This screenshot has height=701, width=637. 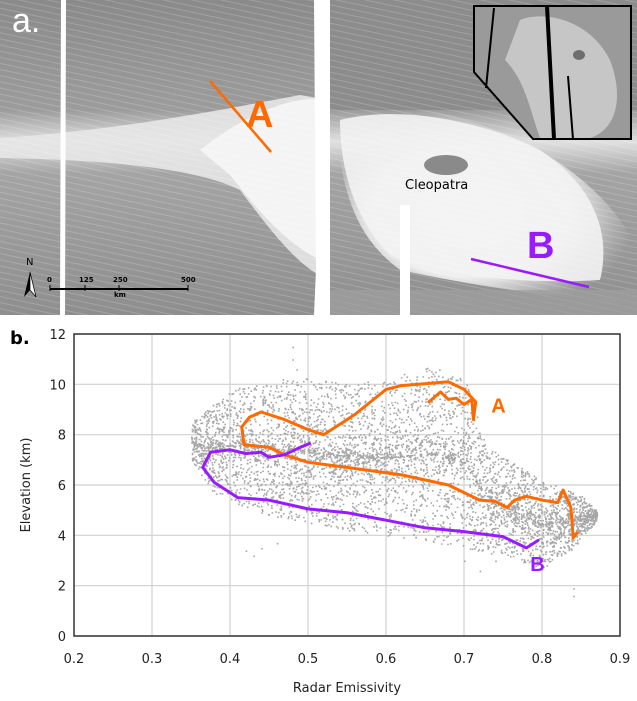 What do you see at coordinates (386, 659) in the screenshot?
I see `x-tick-label: 0.6` at bounding box center [386, 659].